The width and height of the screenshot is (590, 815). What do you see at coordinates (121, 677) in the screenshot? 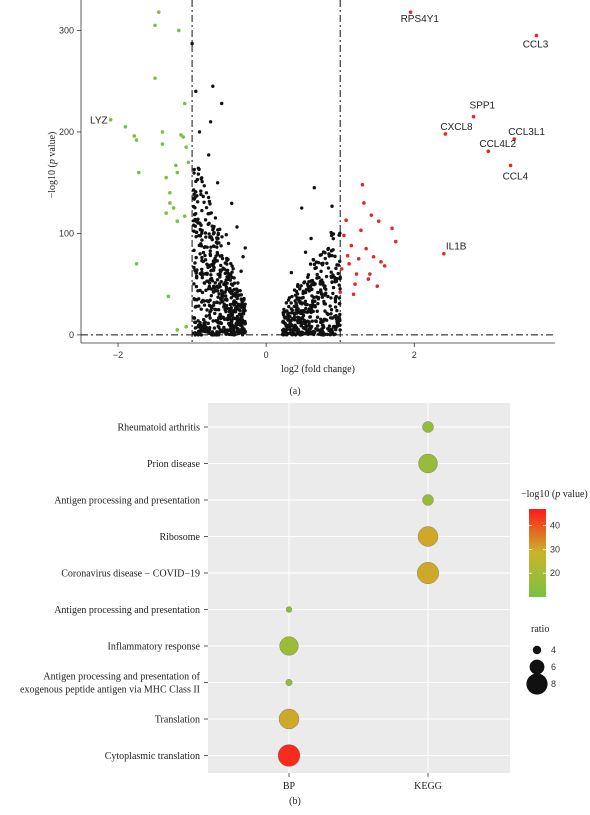
I see `term-label: Antigen processing and presentation of` at bounding box center [121, 677].